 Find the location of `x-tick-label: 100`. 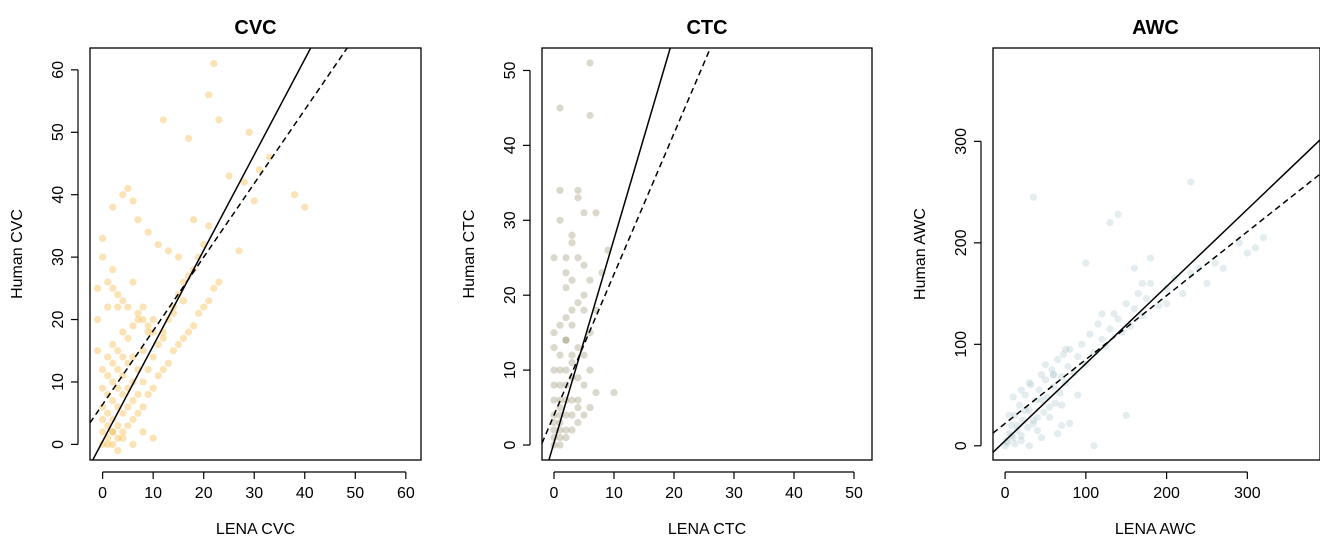

x-tick-label: 100 is located at coordinates (1086, 493).